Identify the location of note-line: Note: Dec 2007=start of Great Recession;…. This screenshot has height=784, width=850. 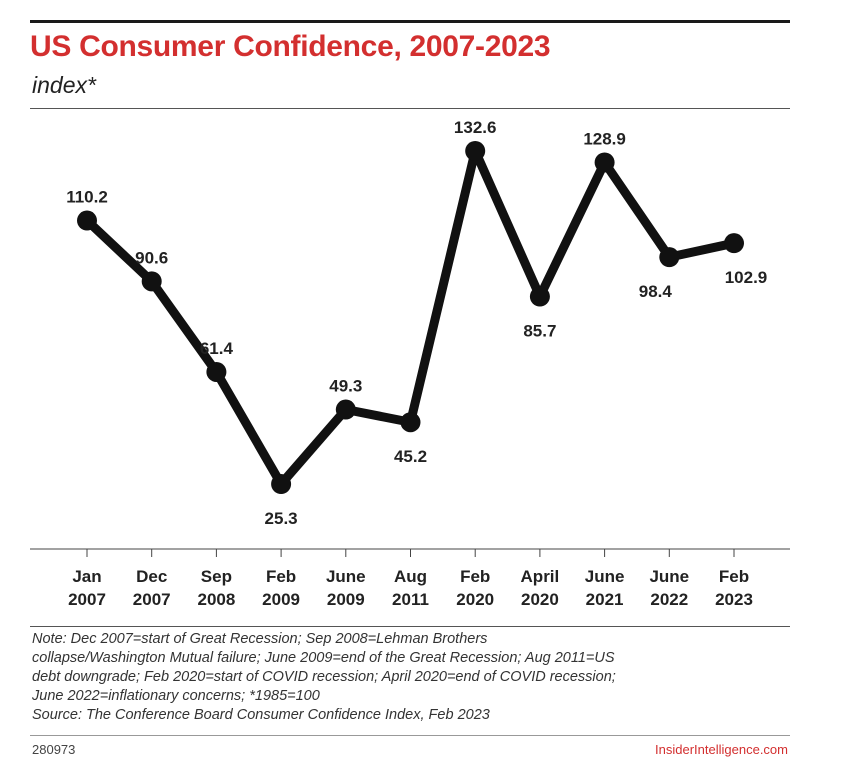
(260, 639).